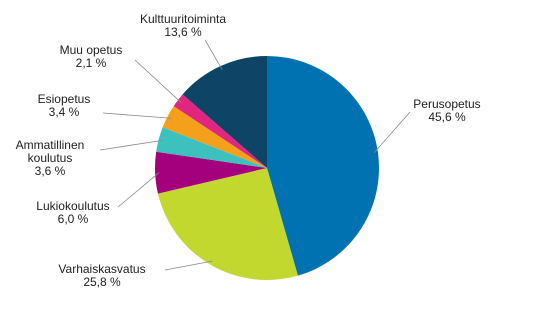  I want to click on category-label-line: Lukiokoulutus, so click(72, 206).